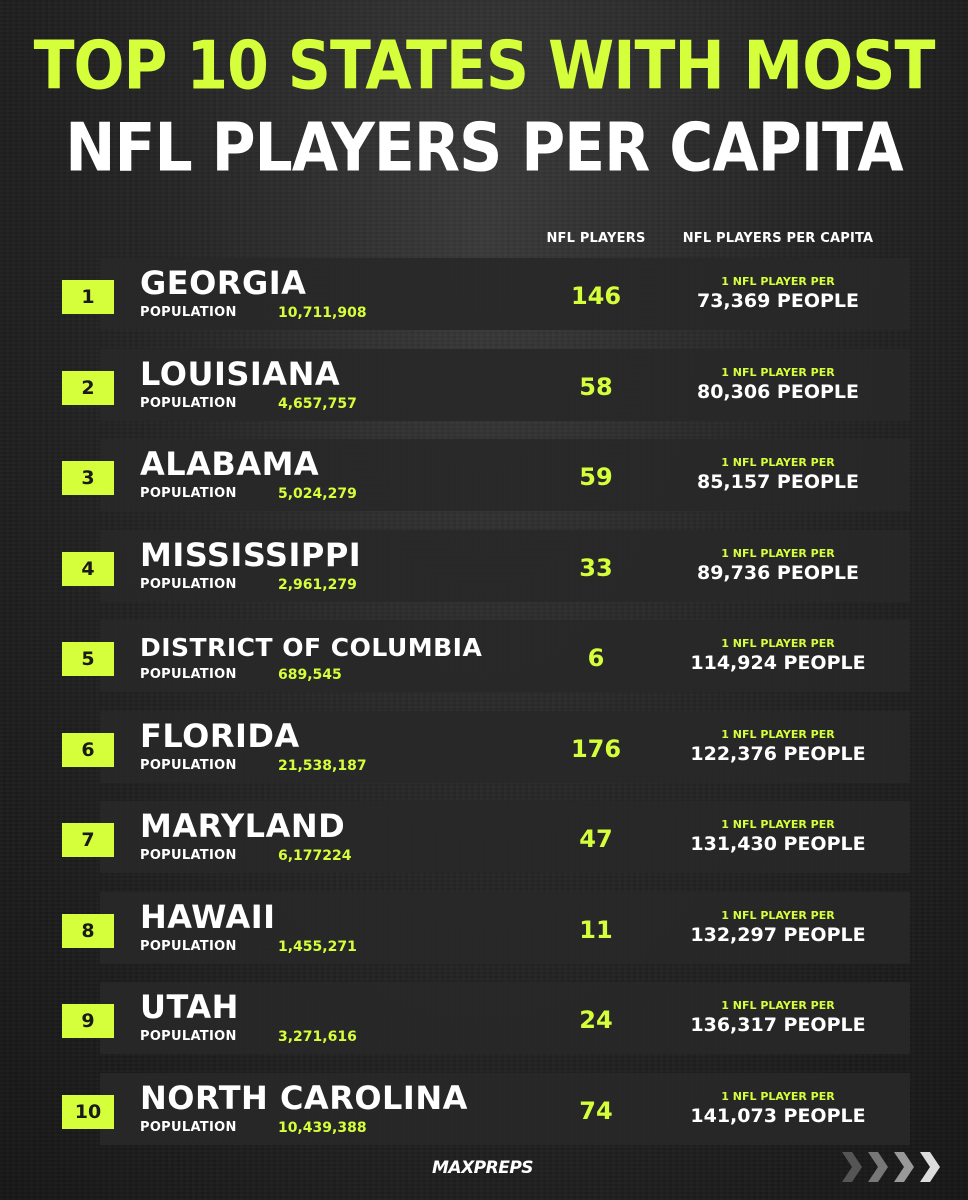 This screenshot has width=968, height=1200. What do you see at coordinates (223, 283) in the screenshot?
I see `state-name: GEORGIA` at bounding box center [223, 283].